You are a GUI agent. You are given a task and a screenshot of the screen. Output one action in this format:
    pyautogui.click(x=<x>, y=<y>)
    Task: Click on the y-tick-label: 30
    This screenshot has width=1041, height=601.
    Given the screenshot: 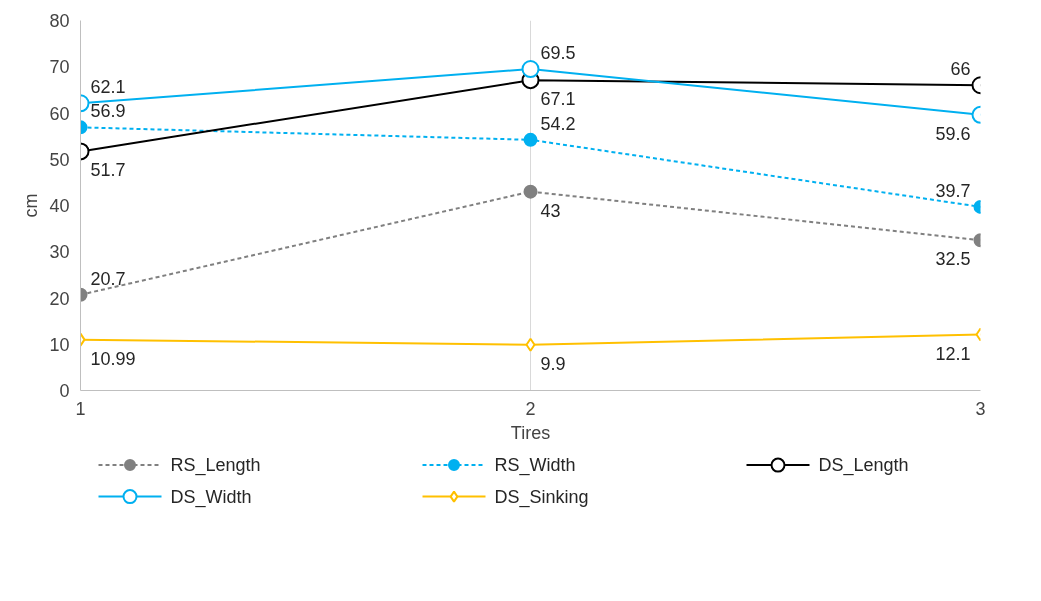 What is the action you would take?
    pyautogui.click(x=59, y=252)
    